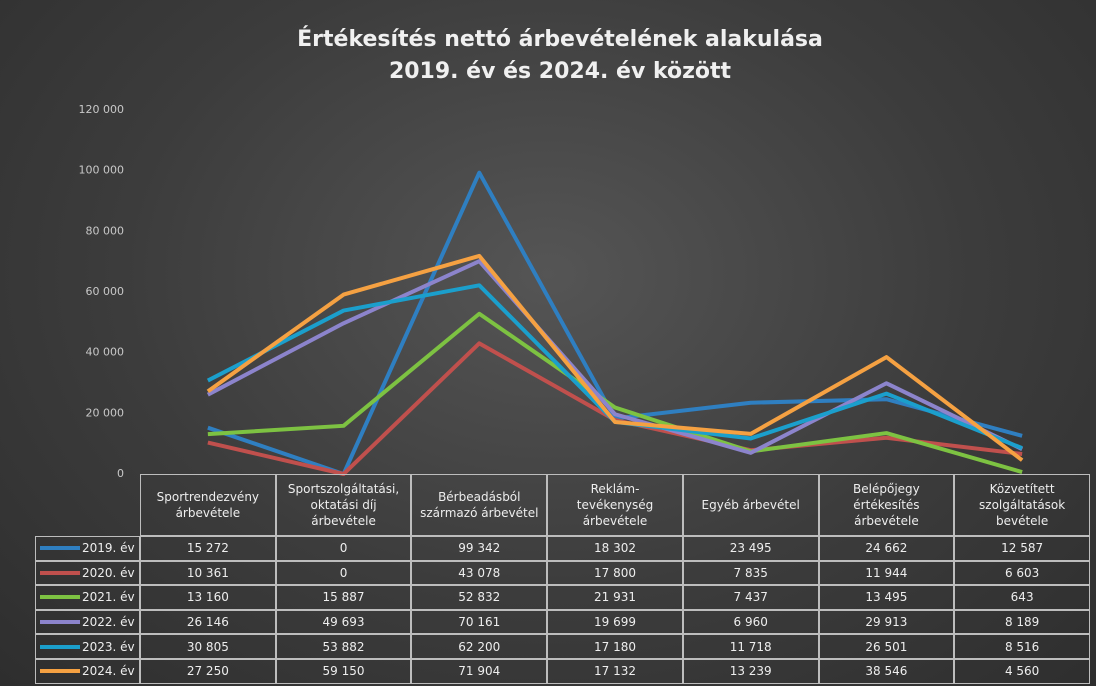 The height and width of the screenshot is (686, 1096). What do you see at coordinates (105, 412) in the screenshot?
I see `y-tick-label: 20 000` at bounding box center [105, 412].